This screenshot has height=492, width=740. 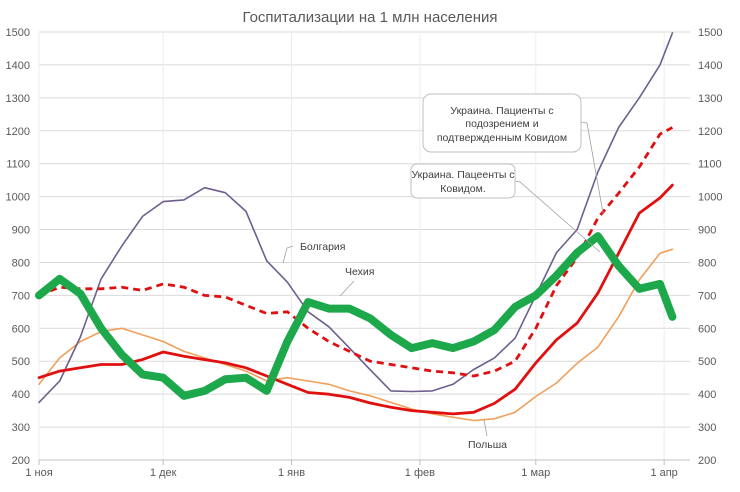 What do you see at coordinates (592, 167) in the screenshot?
I see `leader-ukraine-suspected` at bounding box center [592, 167].